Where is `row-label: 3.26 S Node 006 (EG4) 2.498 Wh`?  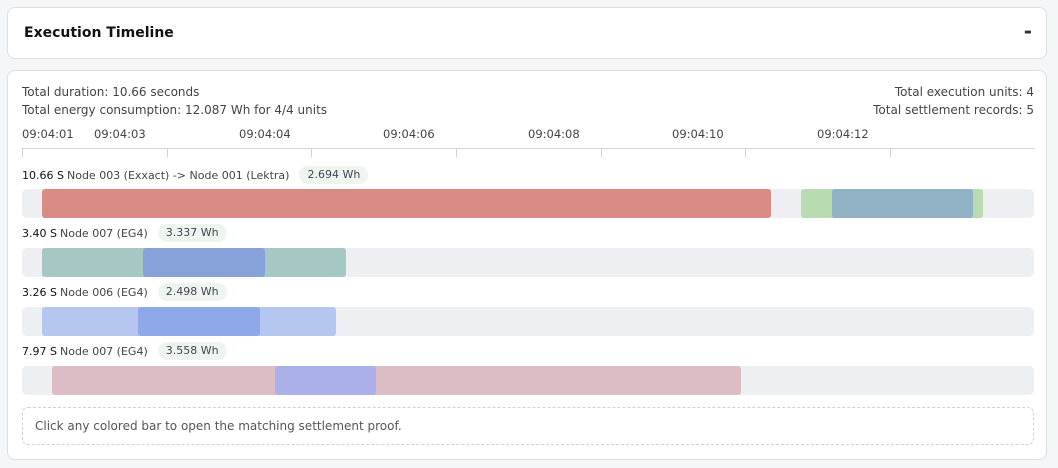
row-label: 3.26 S Node 006 (EG4) 2.498 Wh is located at coordinates (124, 292).